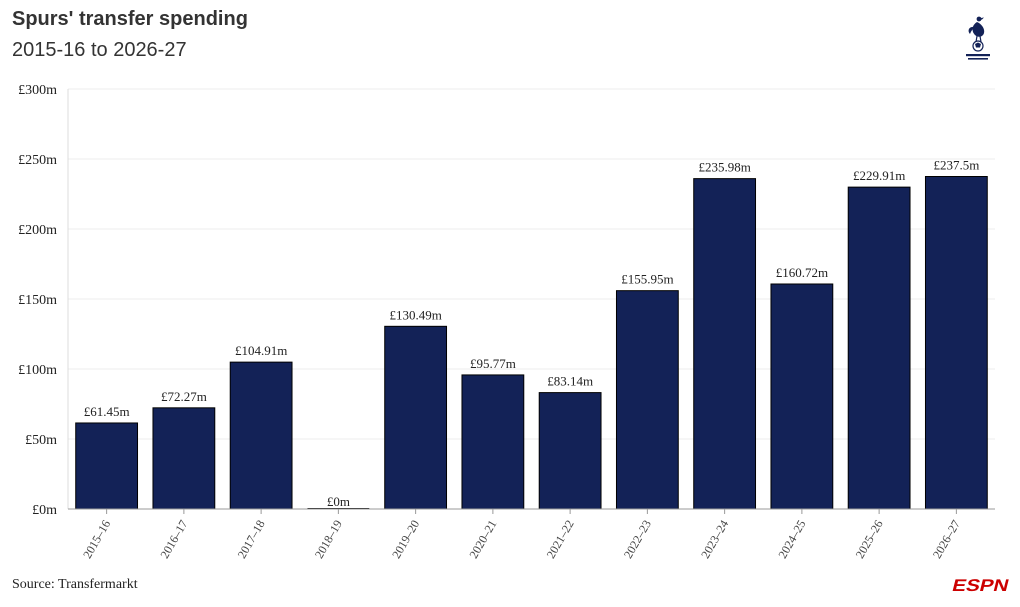  What do you see at coordinates (978, 38) in the screenshot?
I see `tottenham-cockerel-icon` at bounding box center [978, 38].